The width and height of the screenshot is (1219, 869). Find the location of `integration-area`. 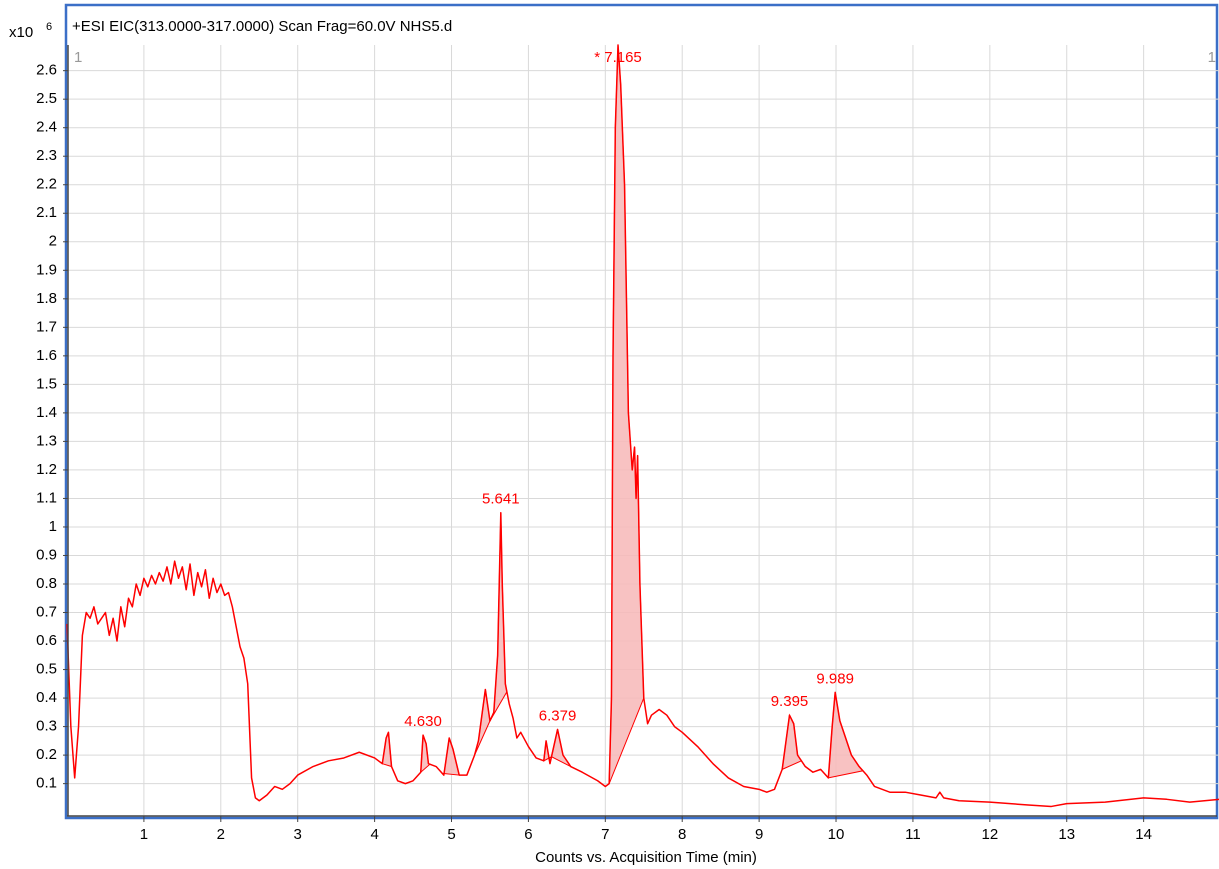

integration-area is located at coordinates (792, 742).